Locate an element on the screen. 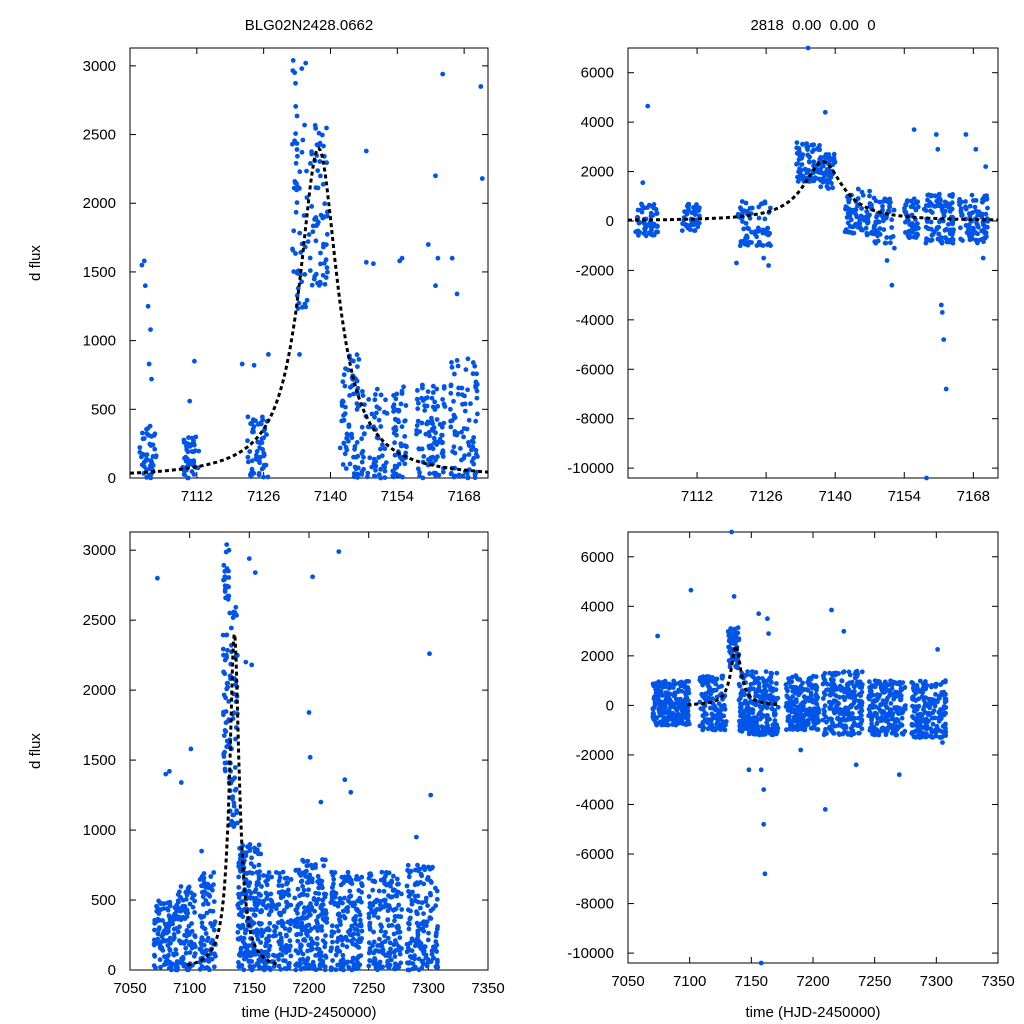 The height and width of the screenshot is (1024, 1024). y-tick-label: 500 is located at coordinates (103, 409).